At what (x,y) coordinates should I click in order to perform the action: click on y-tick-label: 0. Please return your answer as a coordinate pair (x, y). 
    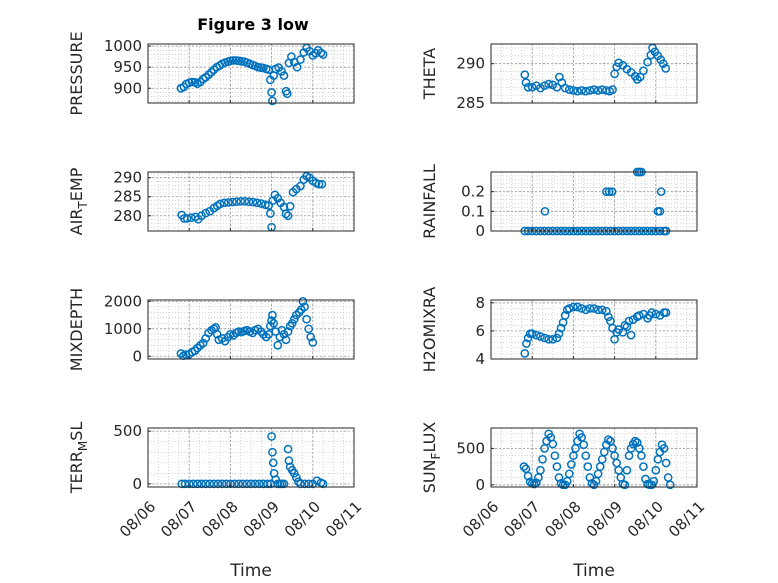
    Looking at the image, I should click on (480, 485).